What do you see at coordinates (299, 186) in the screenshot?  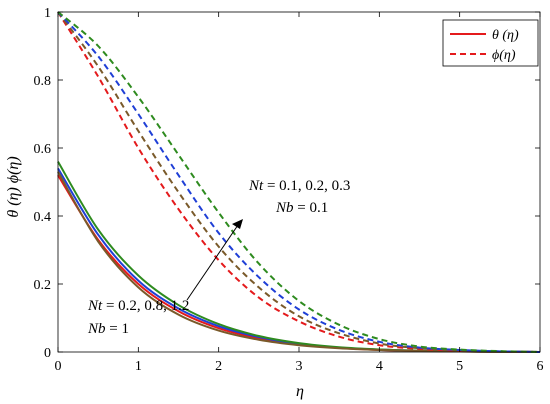 I see `annotation-phi-line1: Nt = 0.1, 0.2, 0.3` at bounding box center [299, 186].